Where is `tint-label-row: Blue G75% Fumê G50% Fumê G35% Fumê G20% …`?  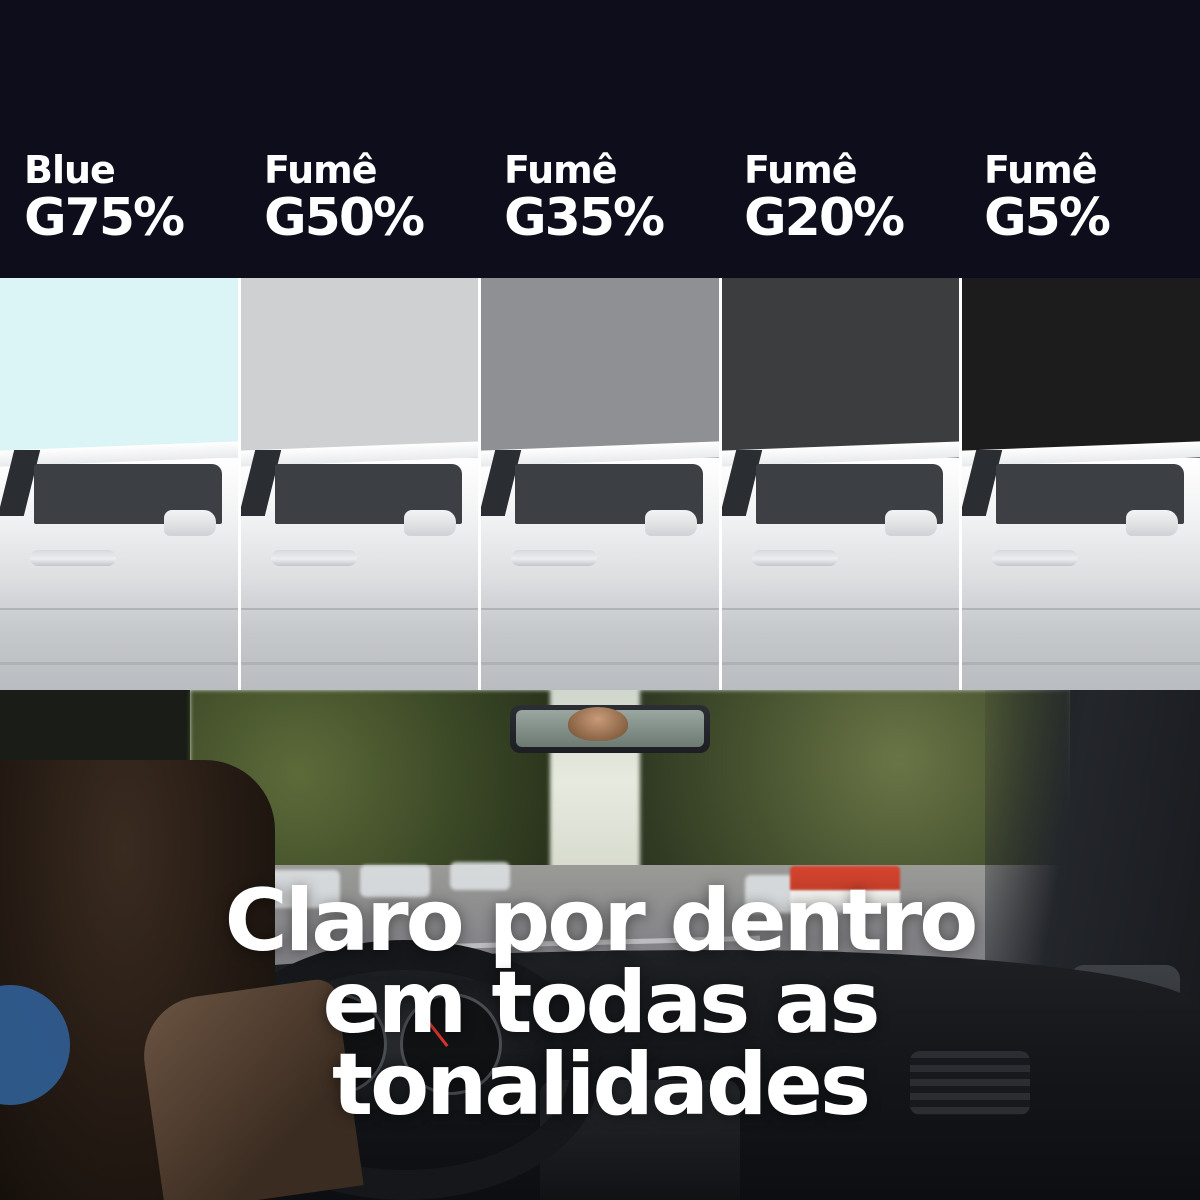
tint-label-row: Blue G75% Fumê G50% Fumê G35% Fumê G20% … is located at coordinates (600, 215).